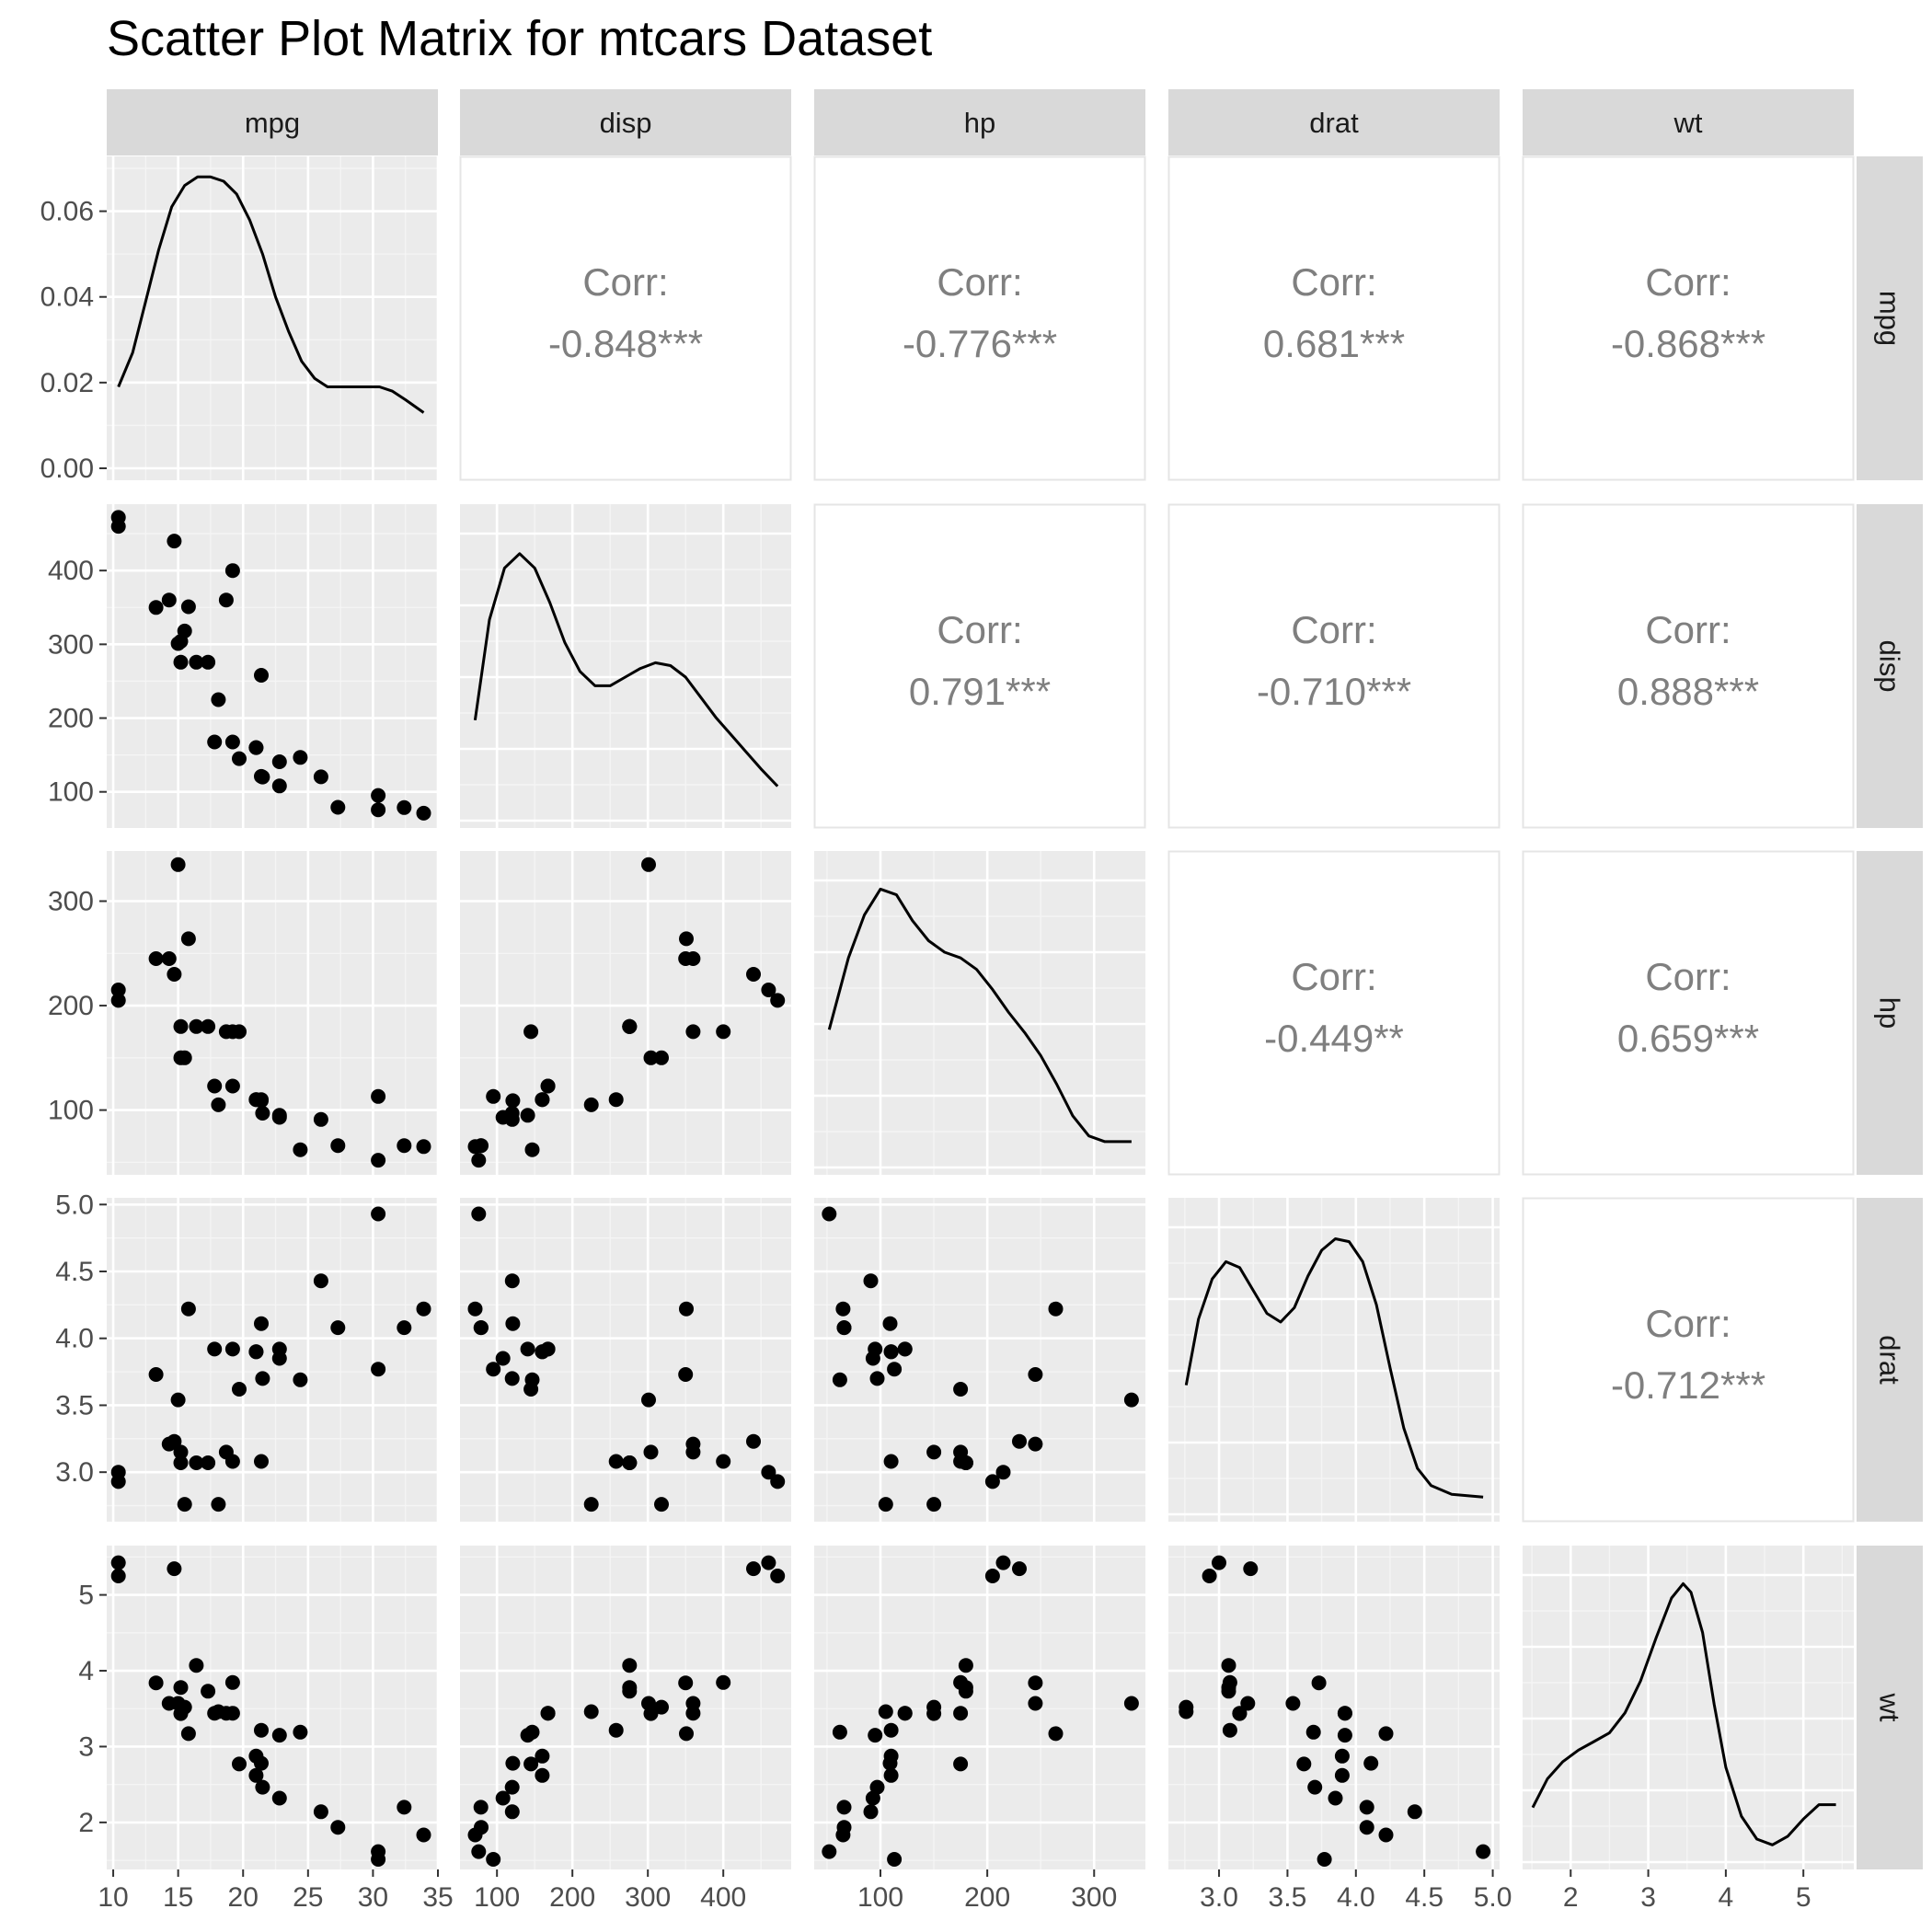  What do you see at coordinates (979, 666) in the screenshot?
I see `panel-disp-hp: Corr: 0.791***` at bounding box center [979, 666].